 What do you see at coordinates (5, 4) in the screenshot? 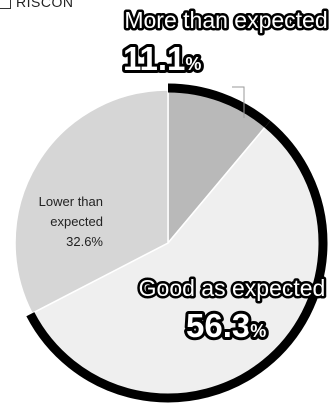
I see `source-marker` at bounding box center [5, 4].